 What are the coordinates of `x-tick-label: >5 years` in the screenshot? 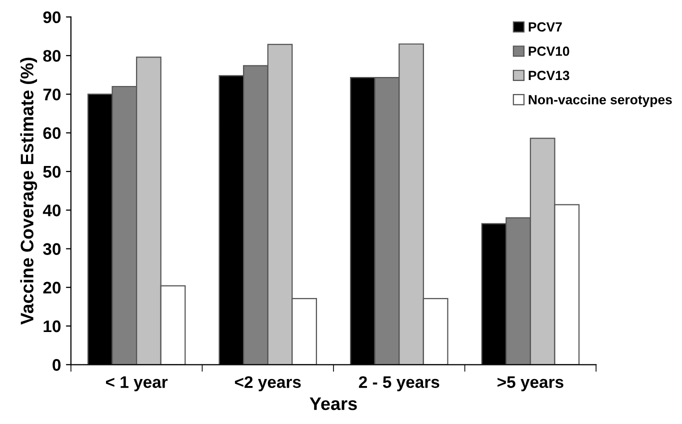 It's located at (531, 384).